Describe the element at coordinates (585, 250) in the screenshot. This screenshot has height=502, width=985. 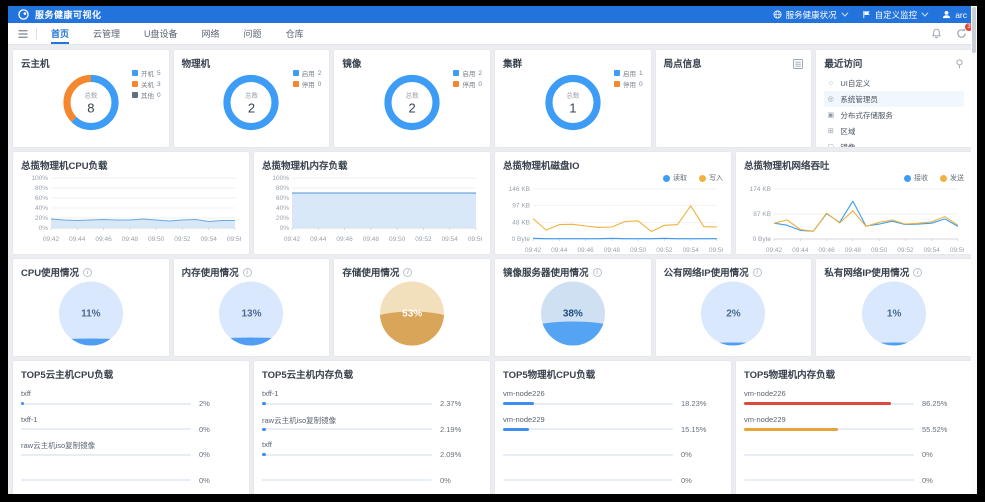
I see `svg-text: 09:46` at that location.